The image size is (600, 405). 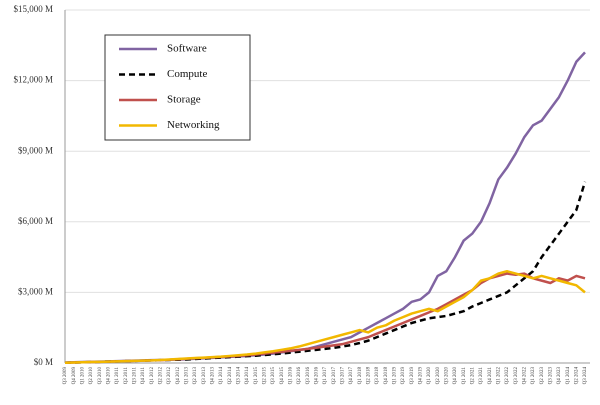 I want to click on y-tick-label: $9,000 M, so click(x=35, y=150).